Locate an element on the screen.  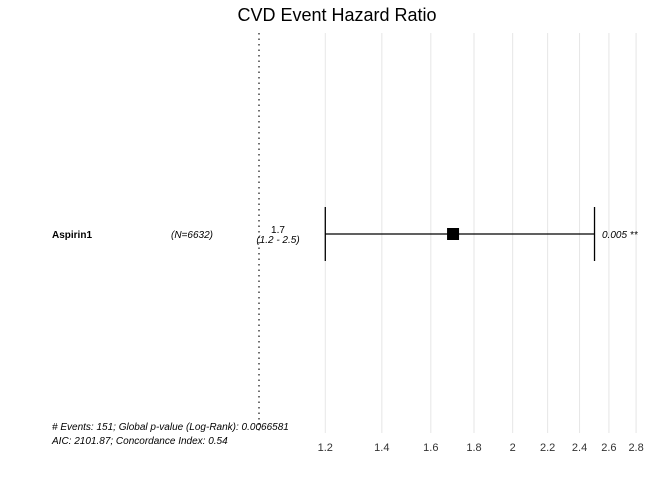
x-tick-label: 1.8 is located at coordinates (473, 448).